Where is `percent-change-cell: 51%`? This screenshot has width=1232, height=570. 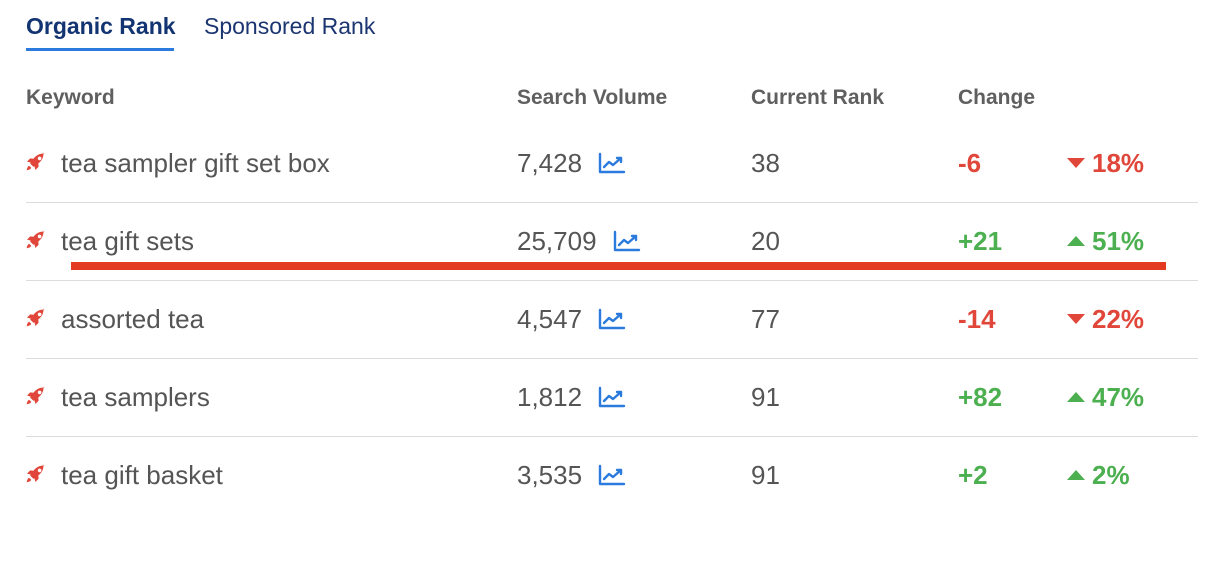
percent-change-cell: 51% is located at coordinates (1105, 241).